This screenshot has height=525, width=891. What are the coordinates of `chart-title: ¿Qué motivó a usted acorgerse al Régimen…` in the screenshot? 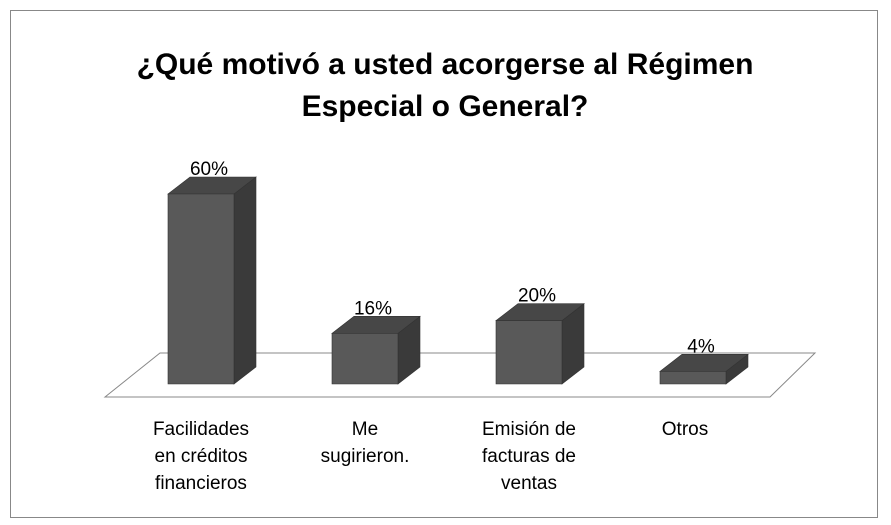 It's located at (445, 85).